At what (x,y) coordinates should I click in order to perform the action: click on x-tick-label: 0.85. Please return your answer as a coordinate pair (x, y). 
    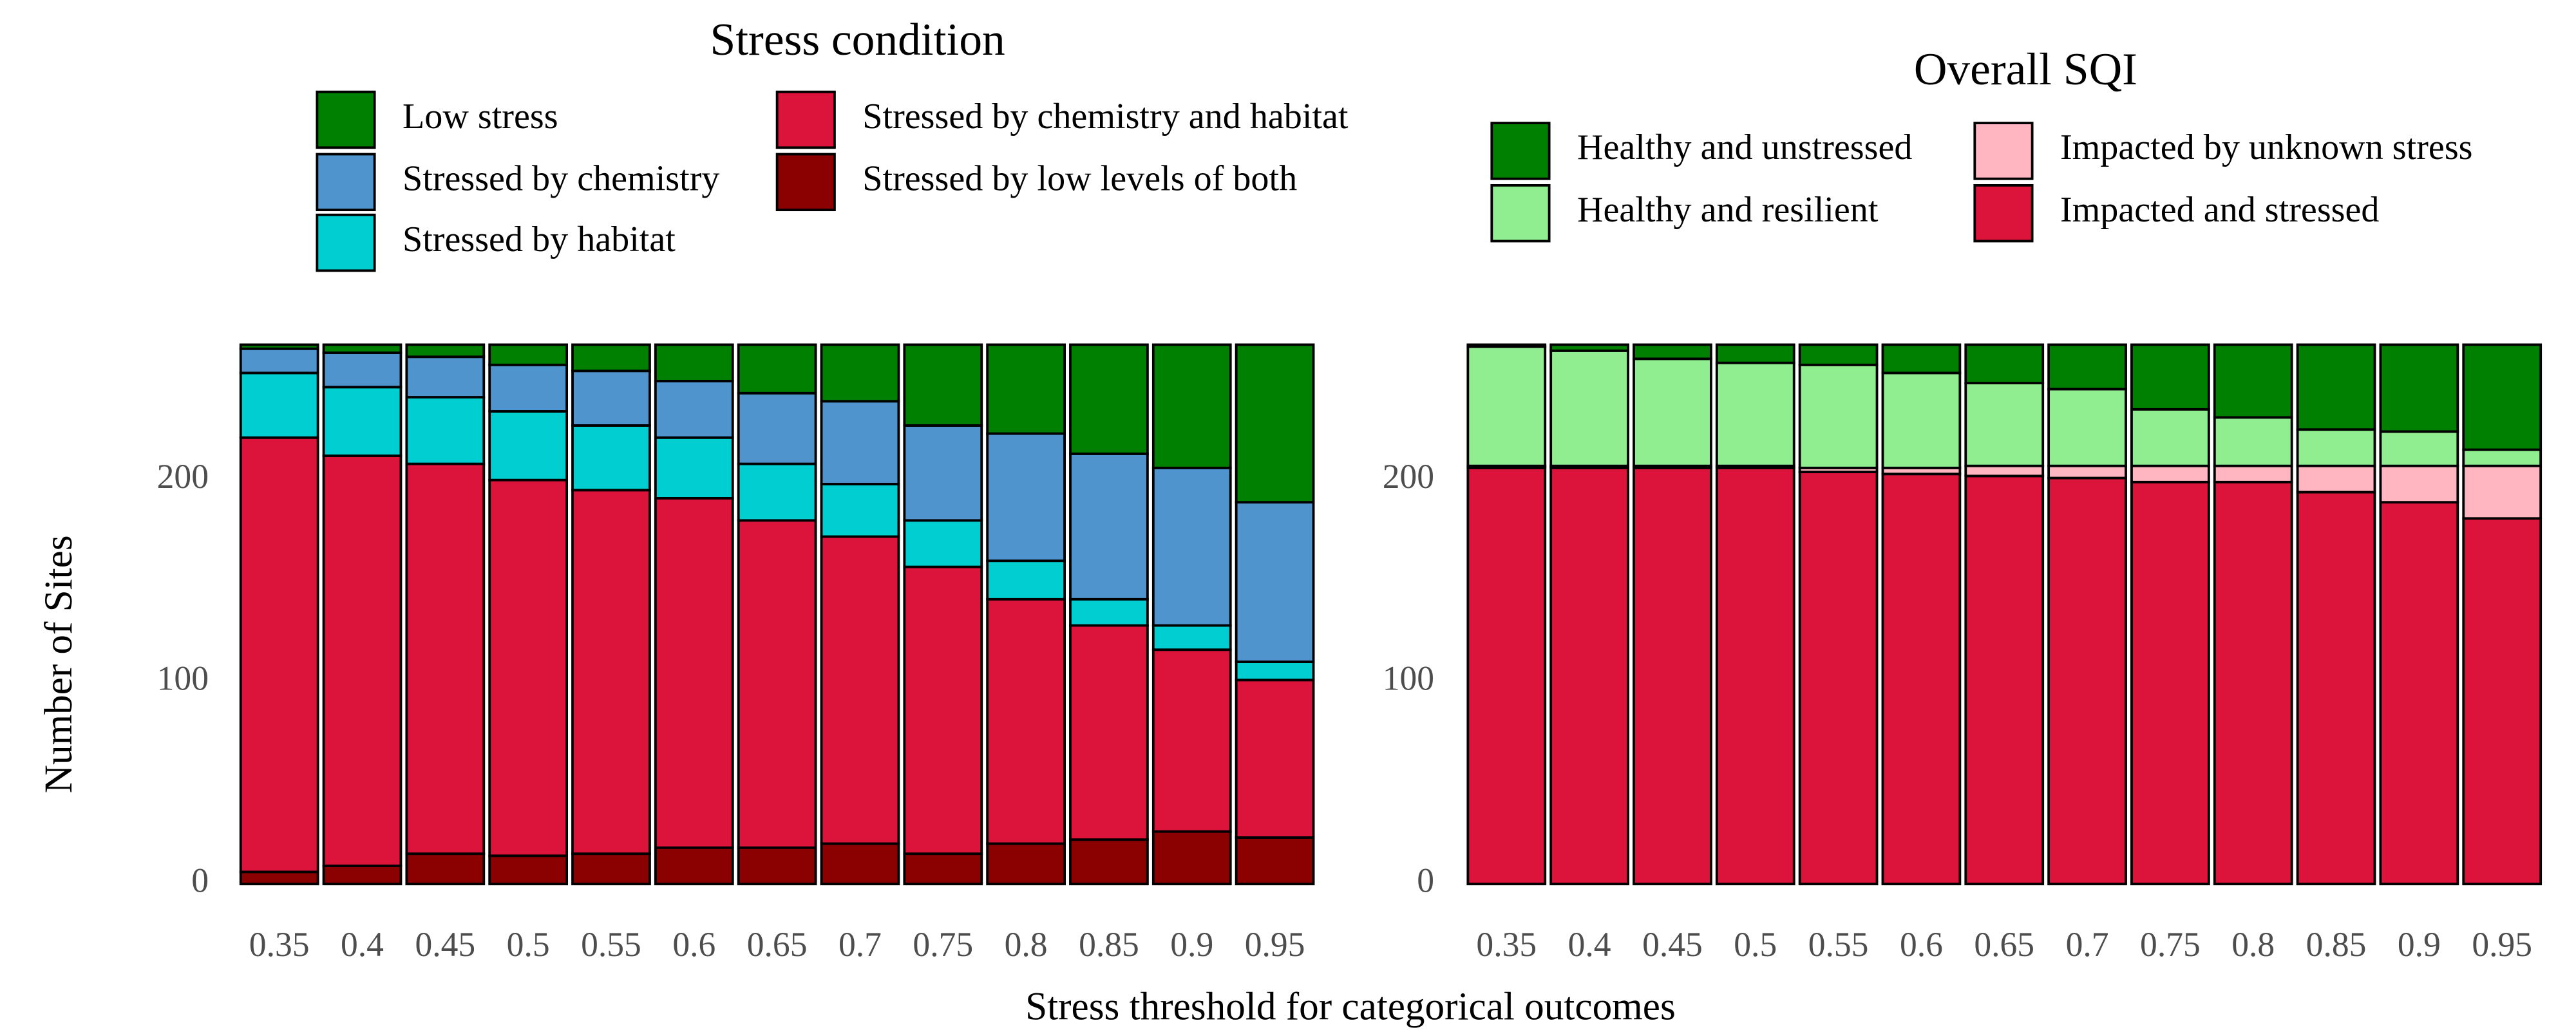
    Looking at the image, I should click on (1109, 944).